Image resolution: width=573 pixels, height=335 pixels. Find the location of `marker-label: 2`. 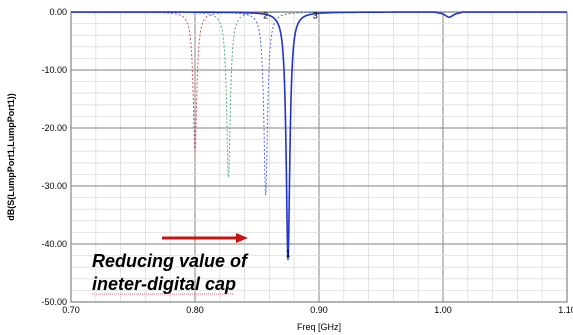

marker-label: 2 is located at coordinates (265, 16).